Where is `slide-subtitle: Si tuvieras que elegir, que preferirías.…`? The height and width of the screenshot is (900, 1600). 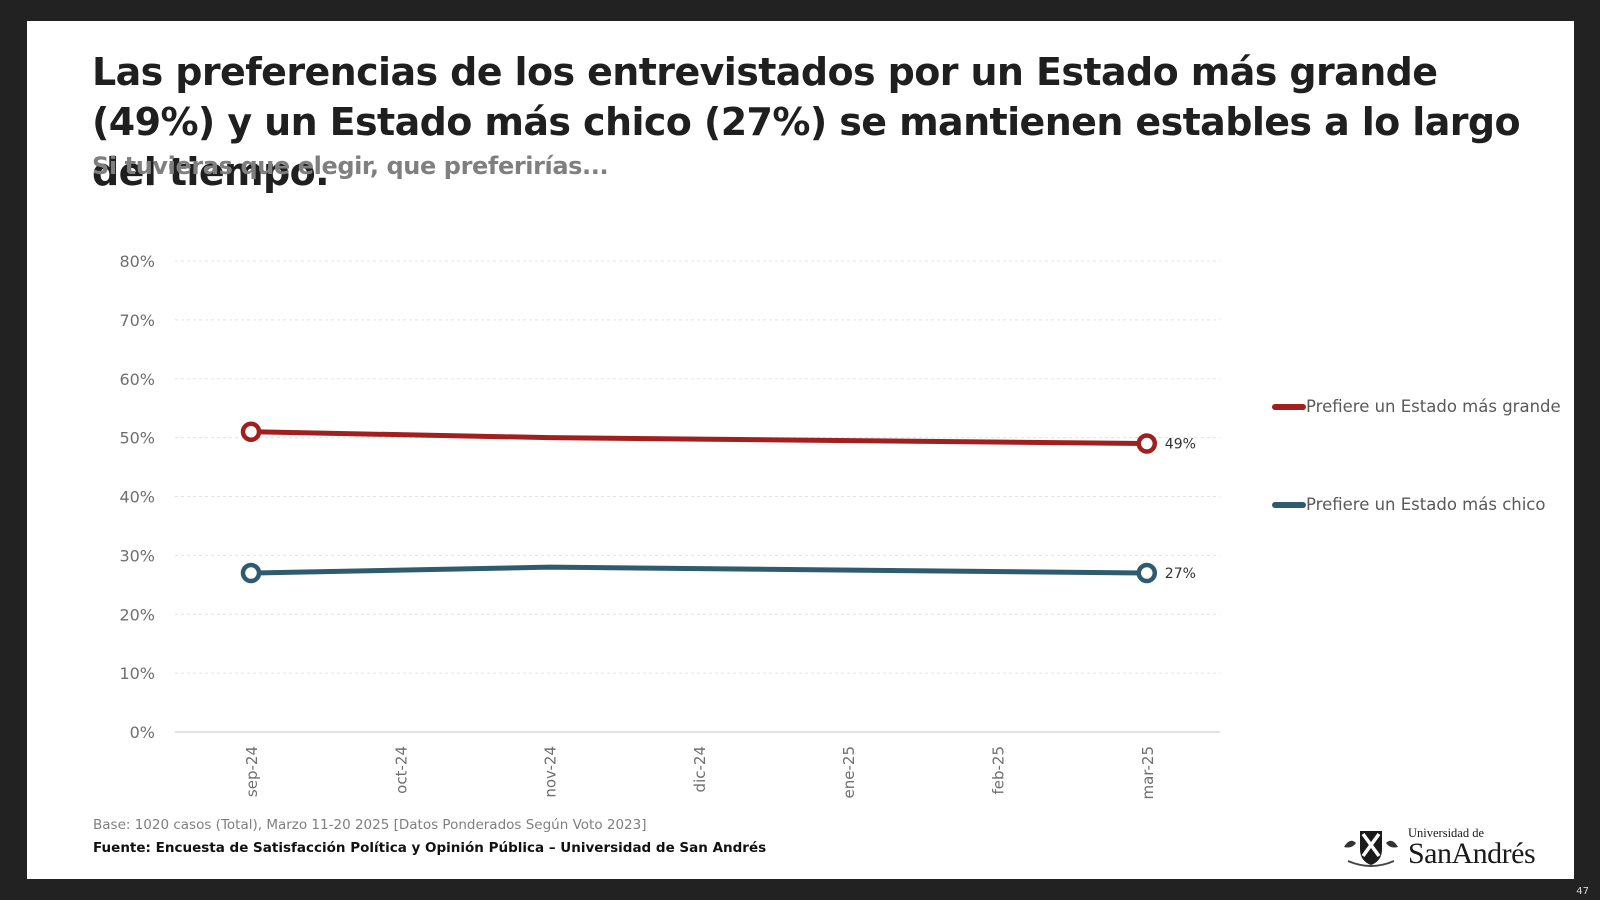
slide-subtitle: Si tuvieras que elegir, que preferirías.… is located at coordinates (350, 166).